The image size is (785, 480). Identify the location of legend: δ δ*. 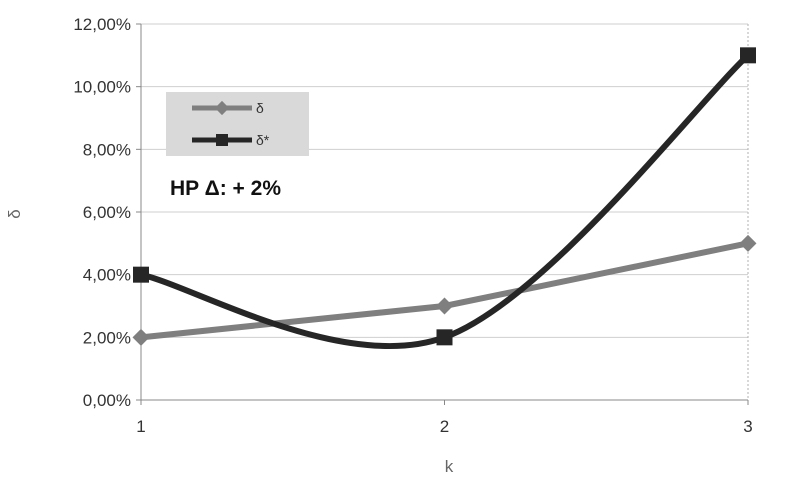
(237, 124).